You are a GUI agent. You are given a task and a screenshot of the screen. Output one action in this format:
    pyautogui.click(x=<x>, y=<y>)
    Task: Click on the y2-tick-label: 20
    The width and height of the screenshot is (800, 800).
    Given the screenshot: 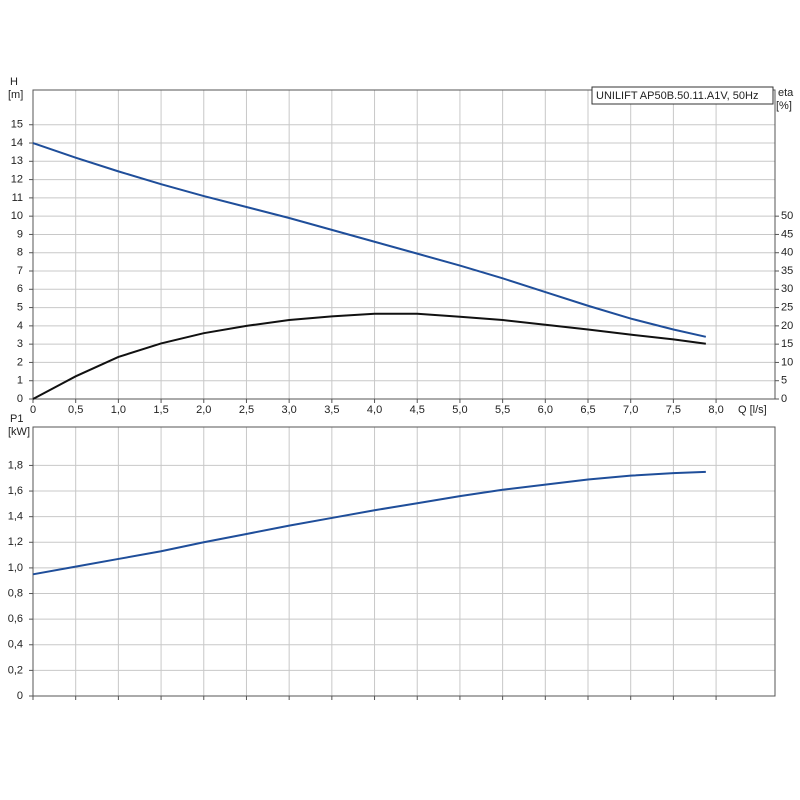 What is the action you would take?
    pyautogui.click(x=787, y=326)
    